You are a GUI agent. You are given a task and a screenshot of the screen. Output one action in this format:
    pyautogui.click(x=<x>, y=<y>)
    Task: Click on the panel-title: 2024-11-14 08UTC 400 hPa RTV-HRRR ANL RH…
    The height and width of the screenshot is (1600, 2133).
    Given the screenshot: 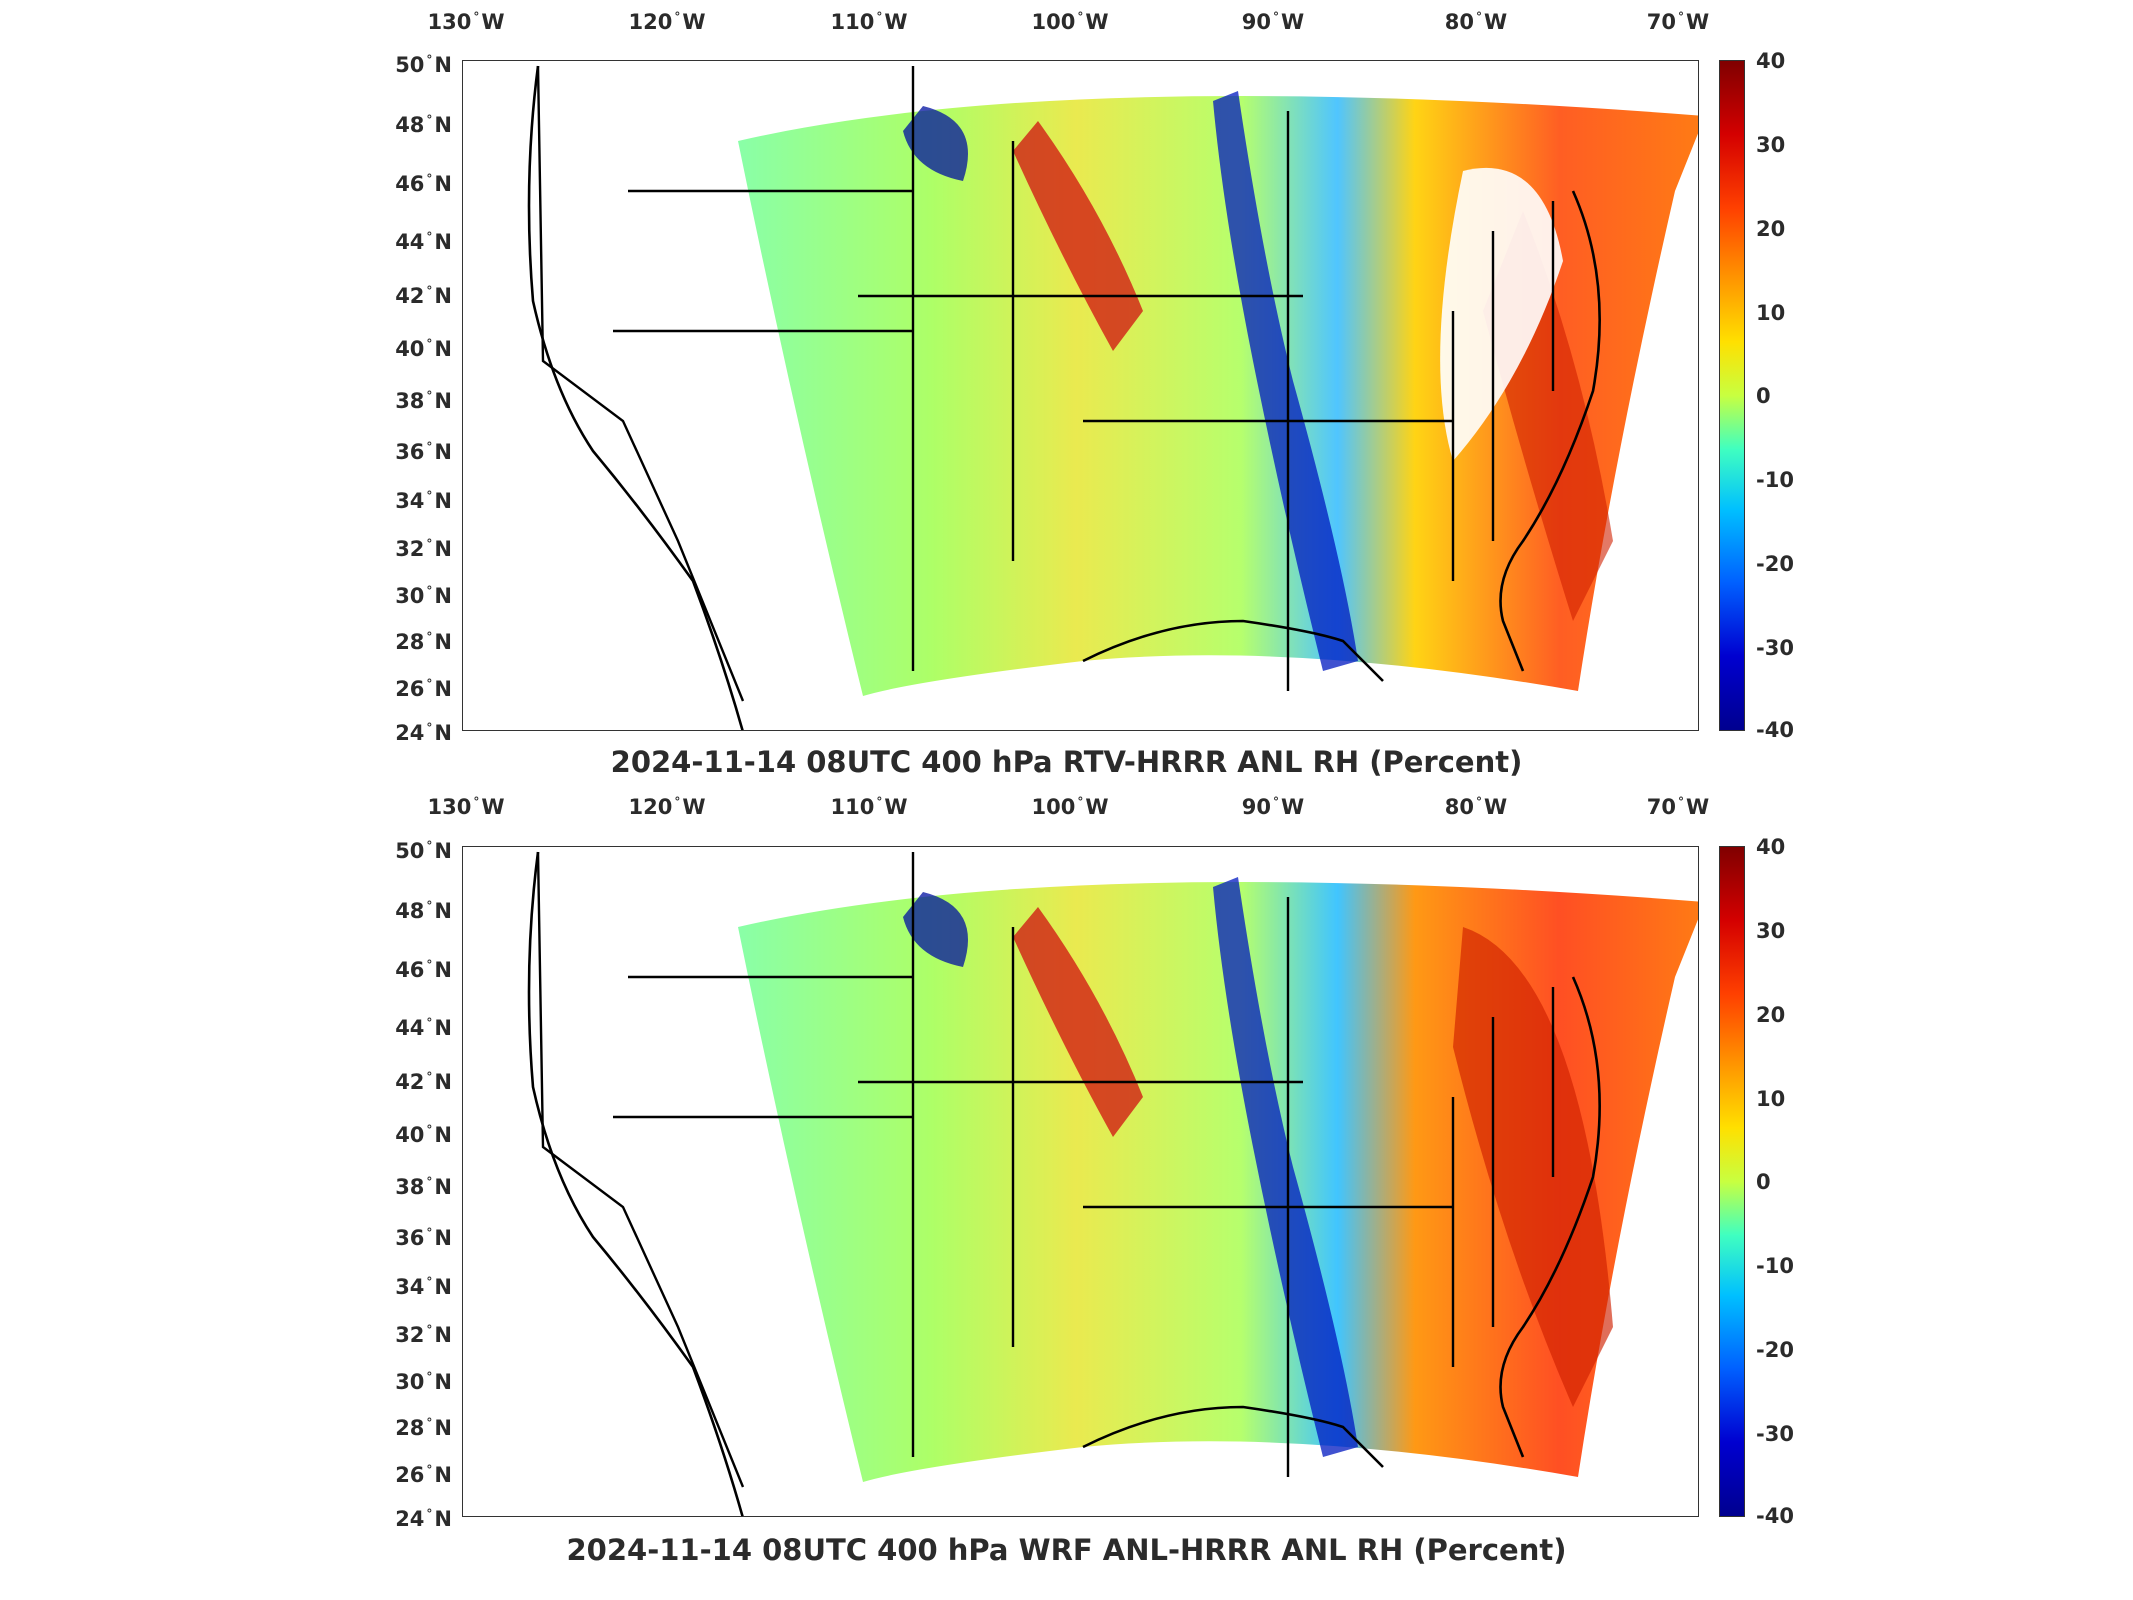 What is the action you would take?
    pyautogui.click(x=1066, y=762)
    